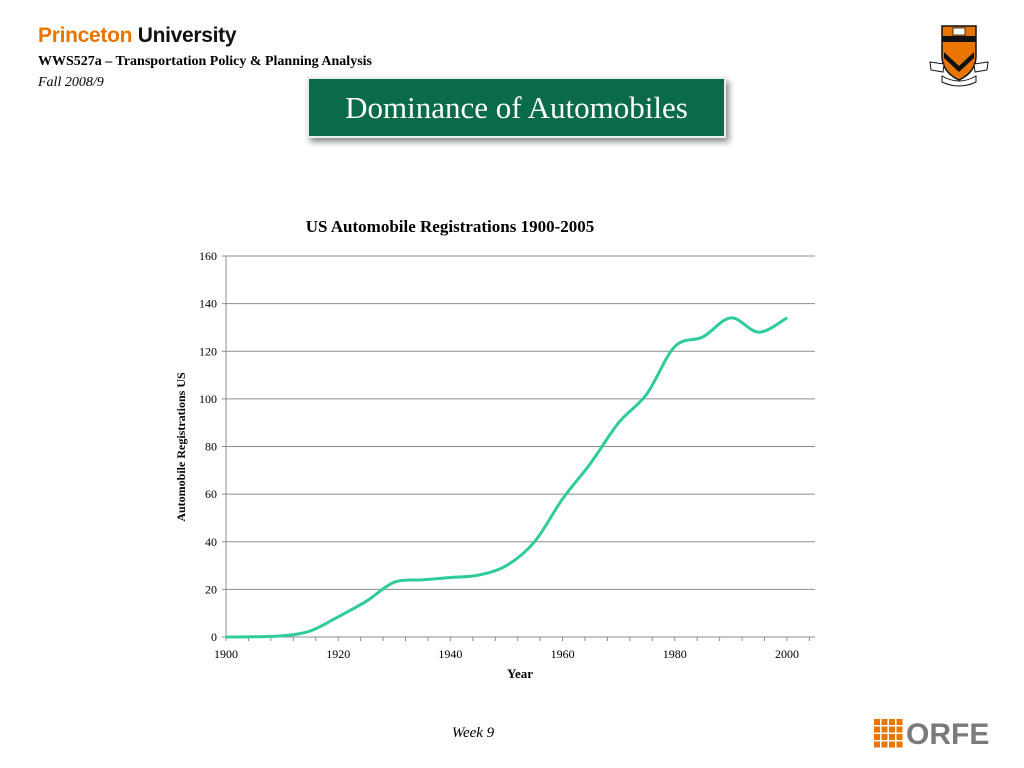 This screenshot has width=1024, height=768. What do you see at coordinates (208, 256) in the screenshot?
I see `y-tick-label: 160` at bounding box center [208, 256].